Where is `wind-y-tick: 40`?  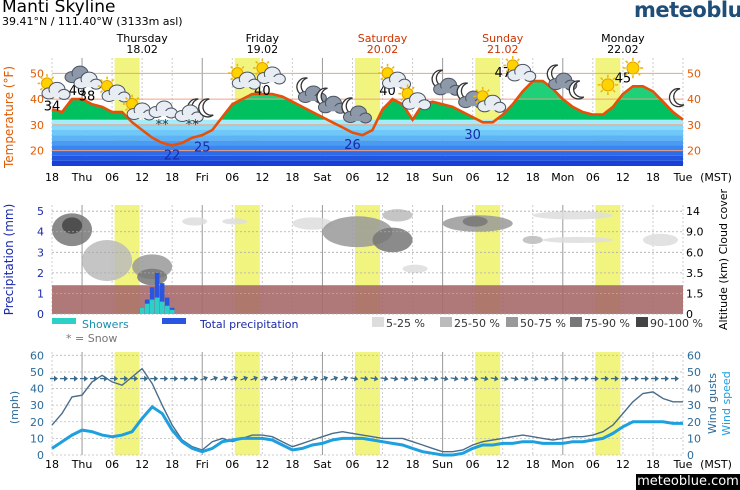 wind-y-tick: 40 is located at coordinates (37, 389).